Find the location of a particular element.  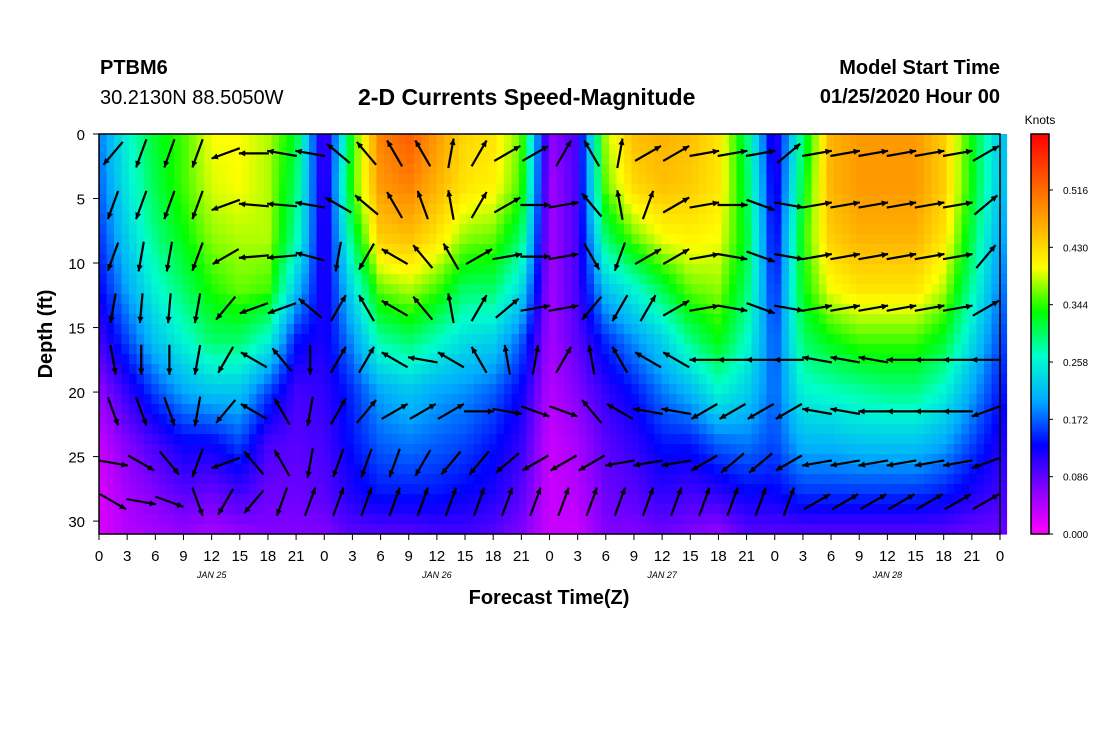

chart-title: 2-D Currents Speed-Magnitude is located at coordinates (527, 97).